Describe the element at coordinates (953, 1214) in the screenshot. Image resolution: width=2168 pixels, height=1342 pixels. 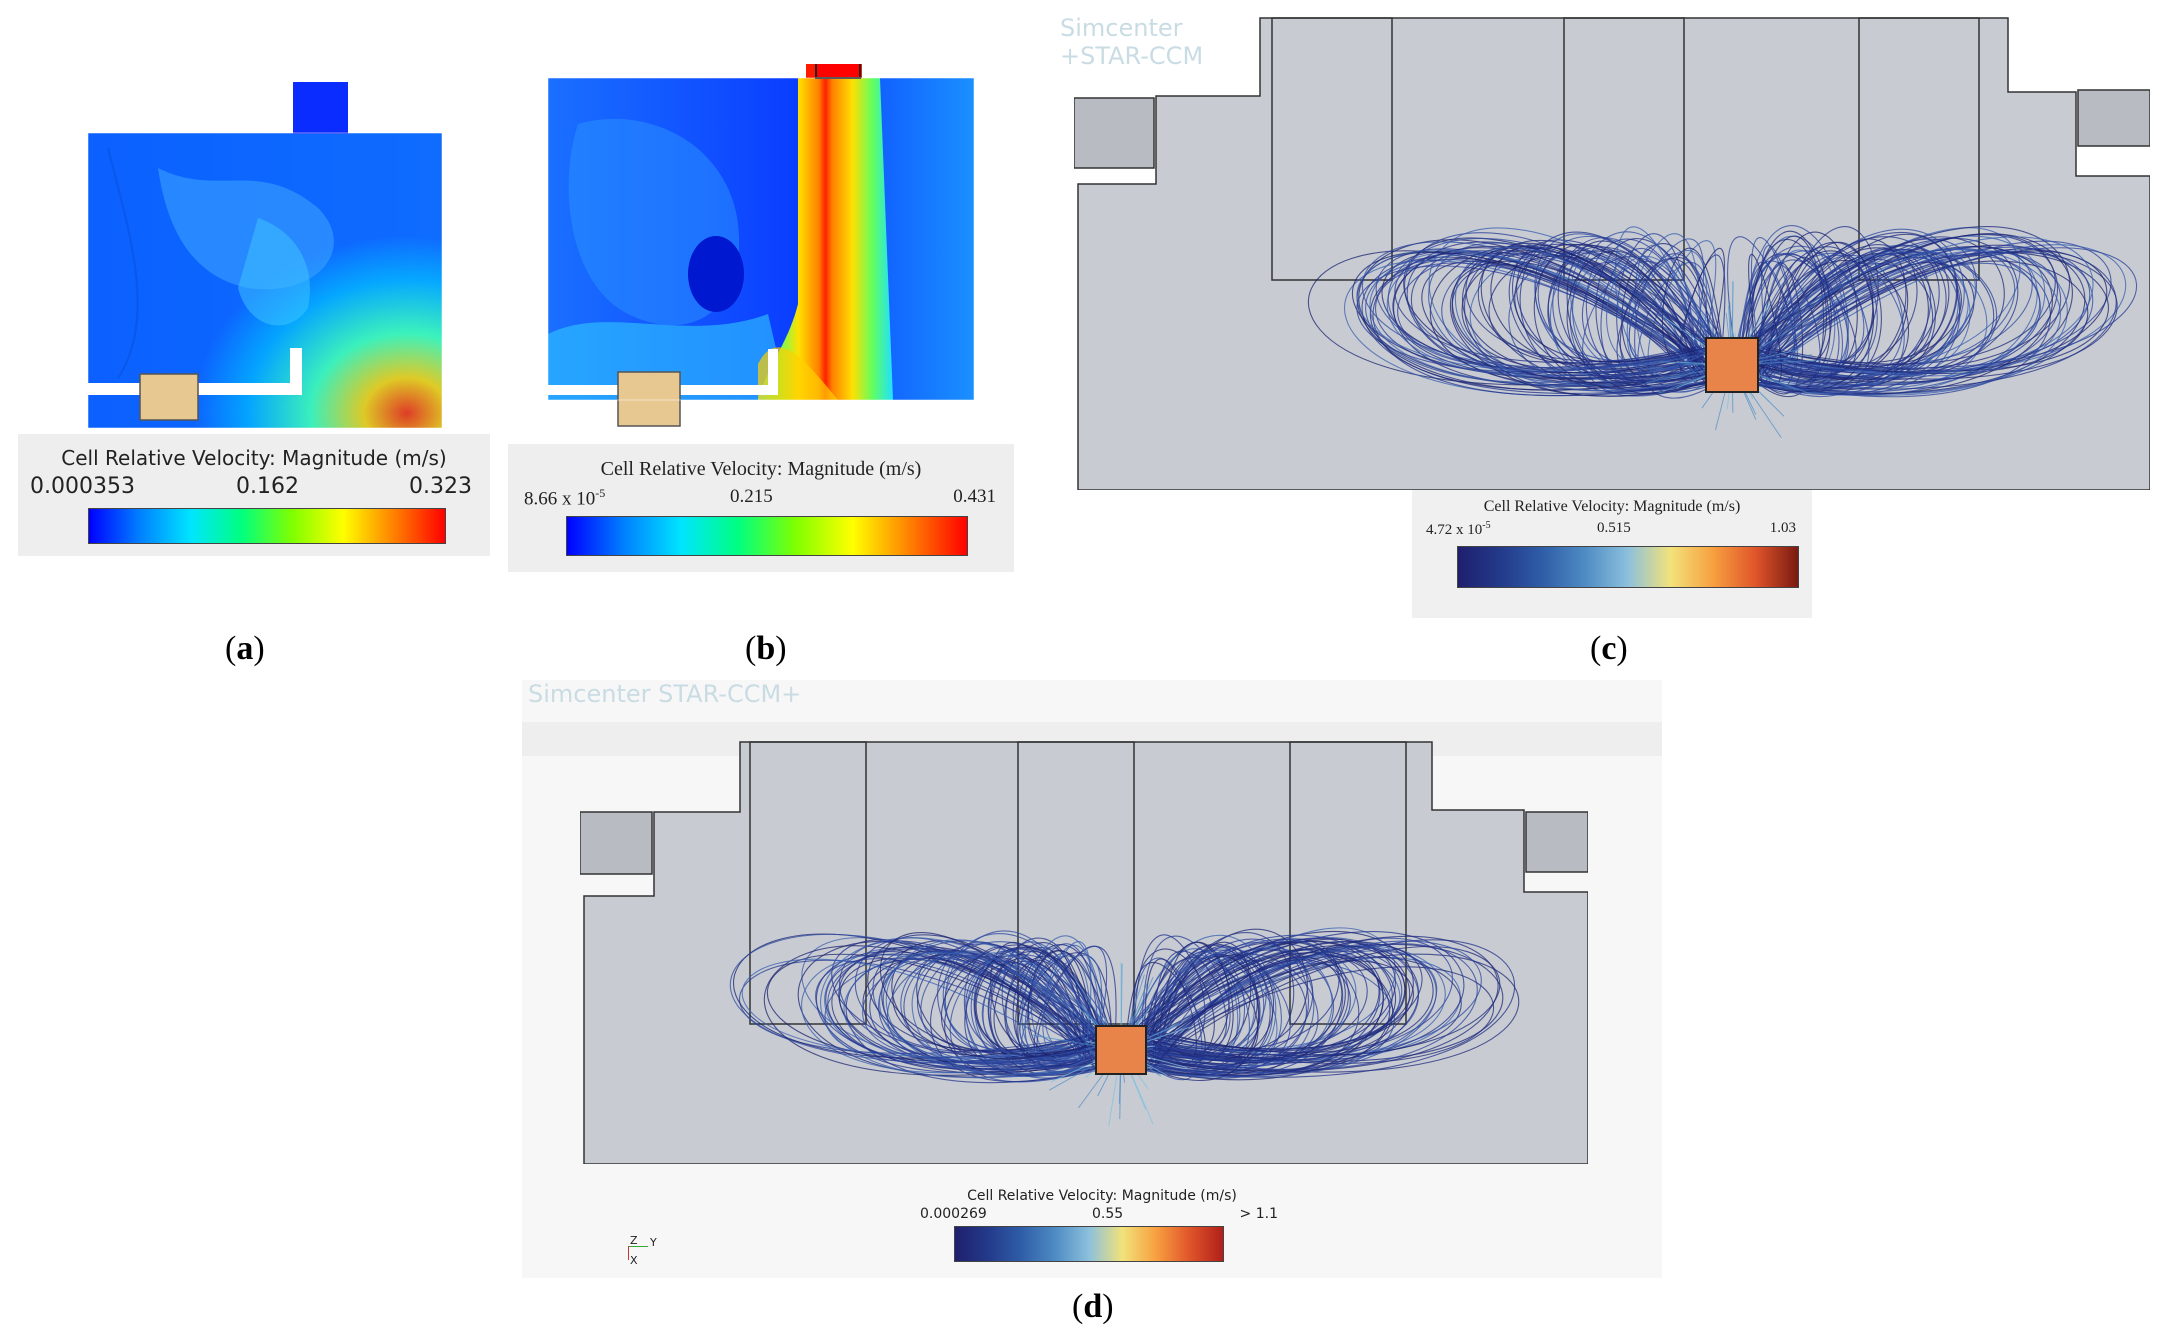
I see `panel-d-legend-min: 0.000269` at that location.